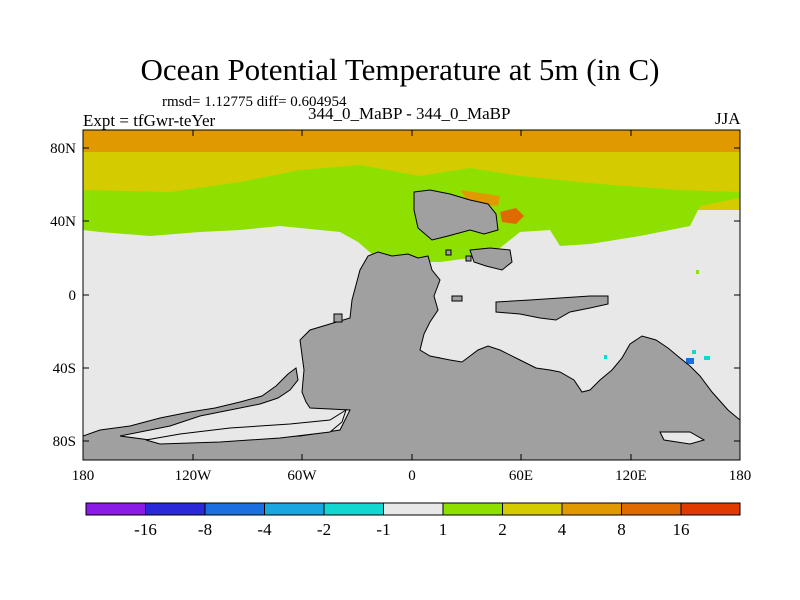 The width and height of the screenshot is (800, 600). I want to click on equatorial-strip, so click(552, 308).